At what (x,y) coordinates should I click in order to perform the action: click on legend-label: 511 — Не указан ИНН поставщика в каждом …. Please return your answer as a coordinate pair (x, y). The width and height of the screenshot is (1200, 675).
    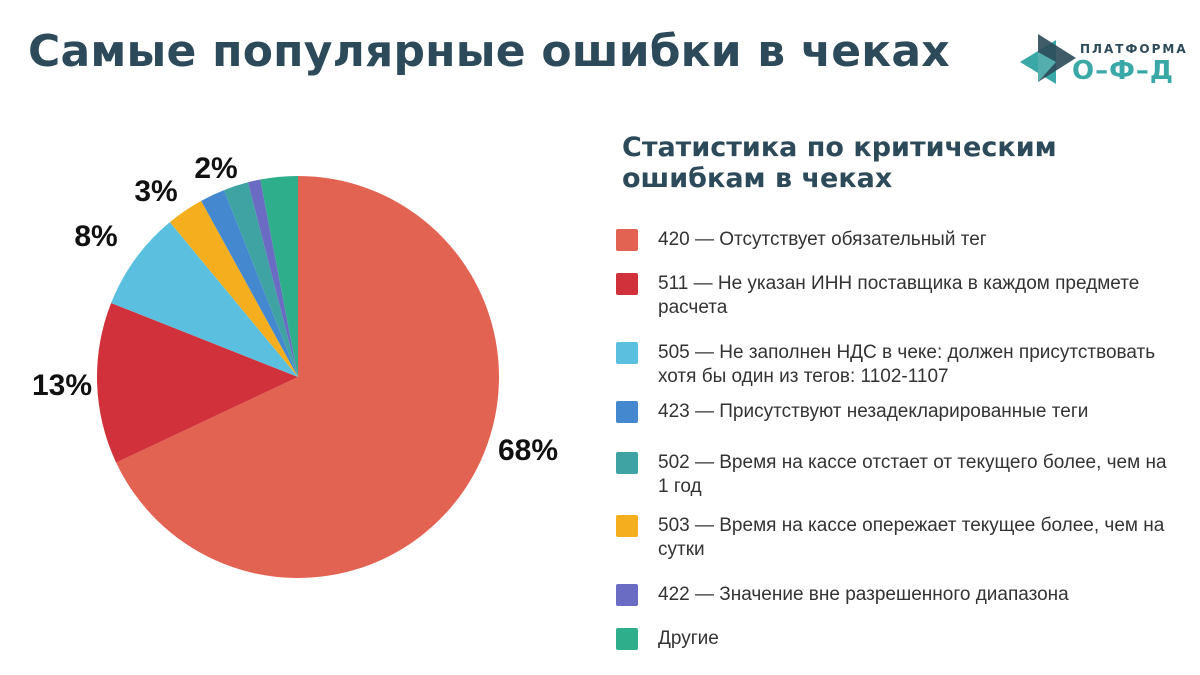
    Looking at the image, I should click on (899, 295).